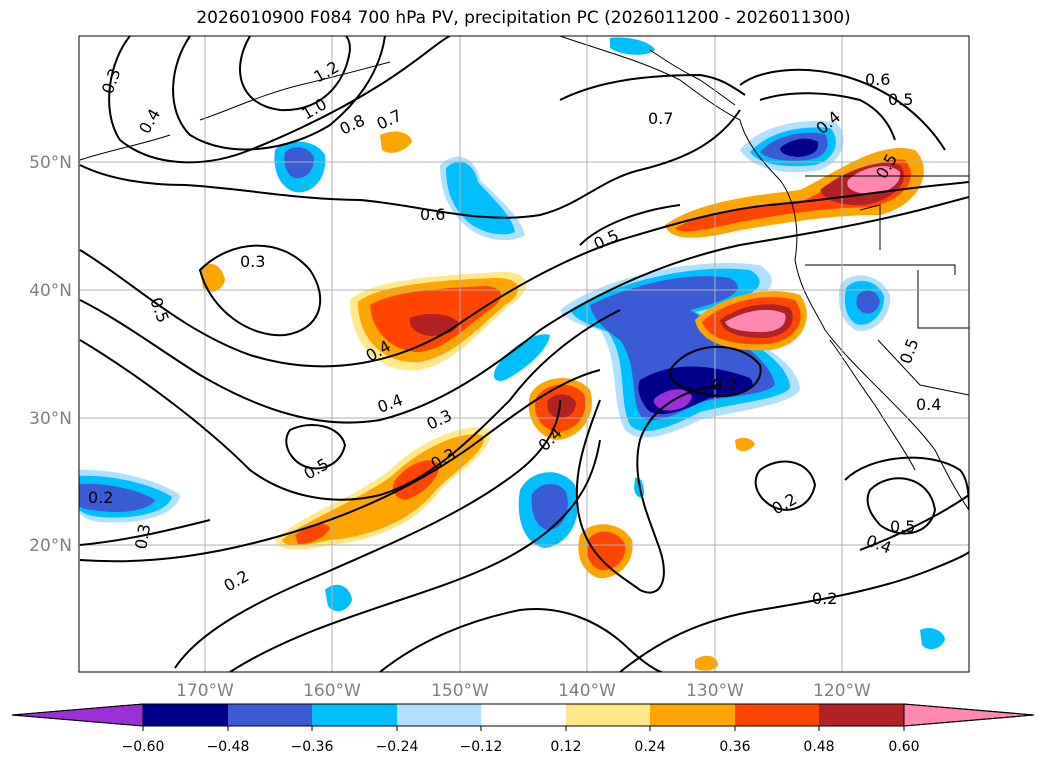  Describe the element at coordinates (312, 747) in the screenshot. I see `colorbar-tick-label: −0.36` at that location.